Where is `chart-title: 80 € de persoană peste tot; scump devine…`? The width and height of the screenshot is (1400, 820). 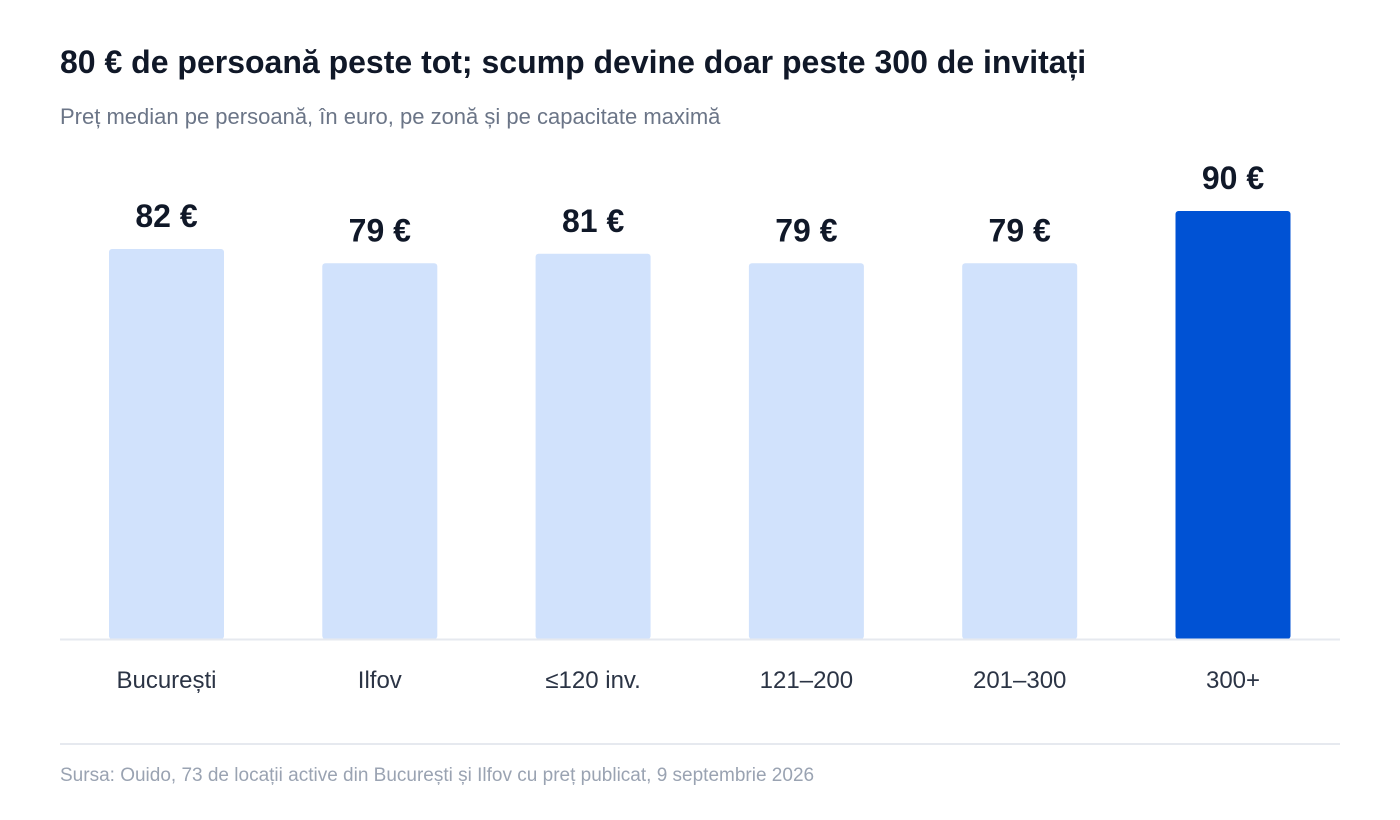 chart-title: 80 € de persoană peste tot; scump devine… is located at coordinates (573, 62).